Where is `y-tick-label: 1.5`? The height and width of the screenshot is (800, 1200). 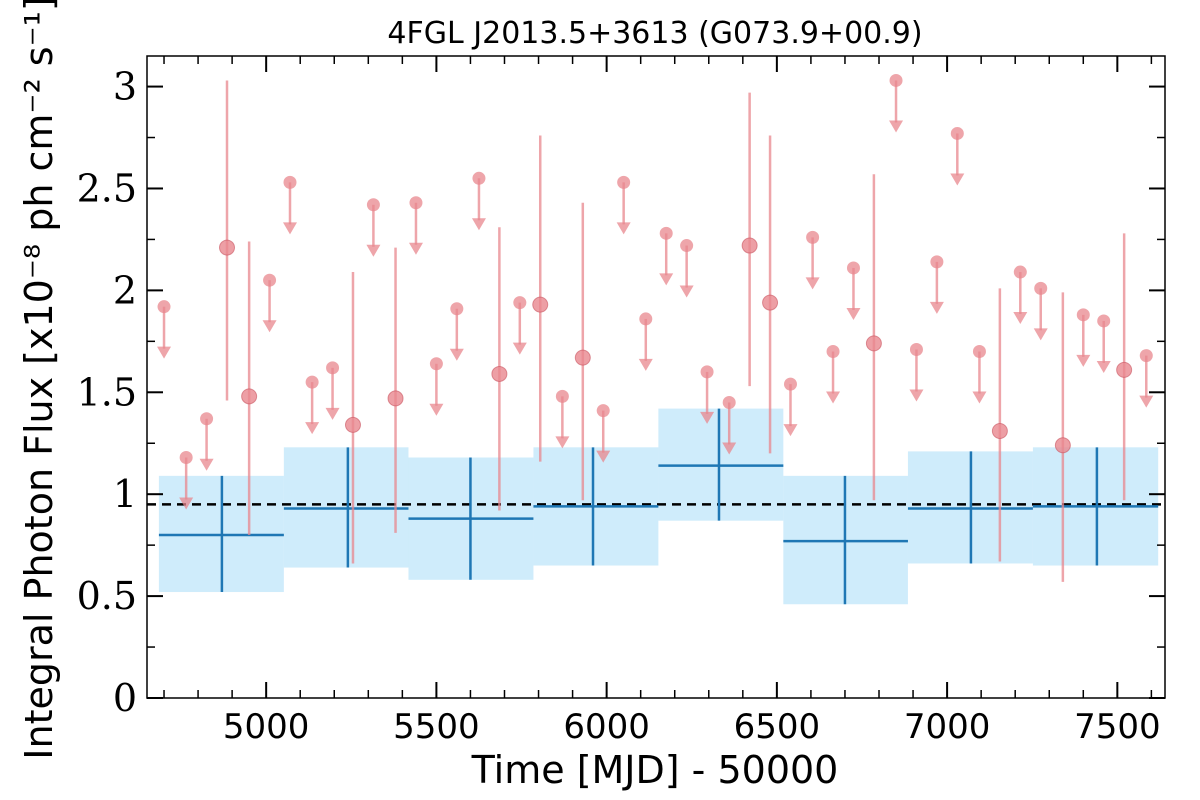 y-tick-label: 1.5 is located at coordinates (107, 392).